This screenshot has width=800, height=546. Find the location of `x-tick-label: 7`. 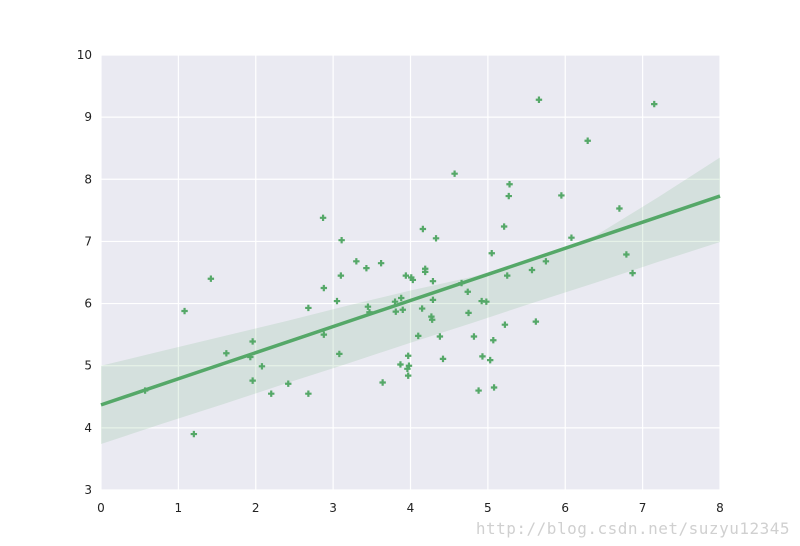

x-tick-label: 7 is located at coordinates (643, 508).